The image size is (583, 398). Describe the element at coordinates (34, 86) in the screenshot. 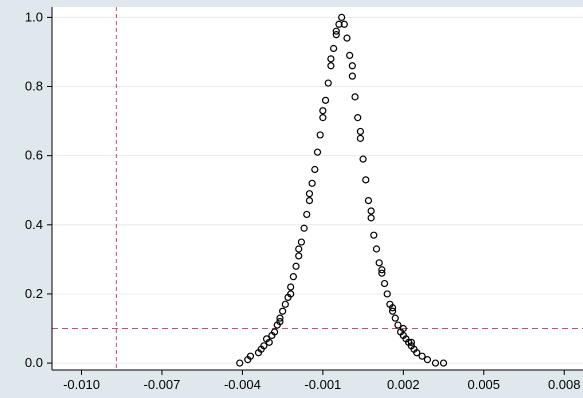

I see `y-tick-label: 0.8` at that location.